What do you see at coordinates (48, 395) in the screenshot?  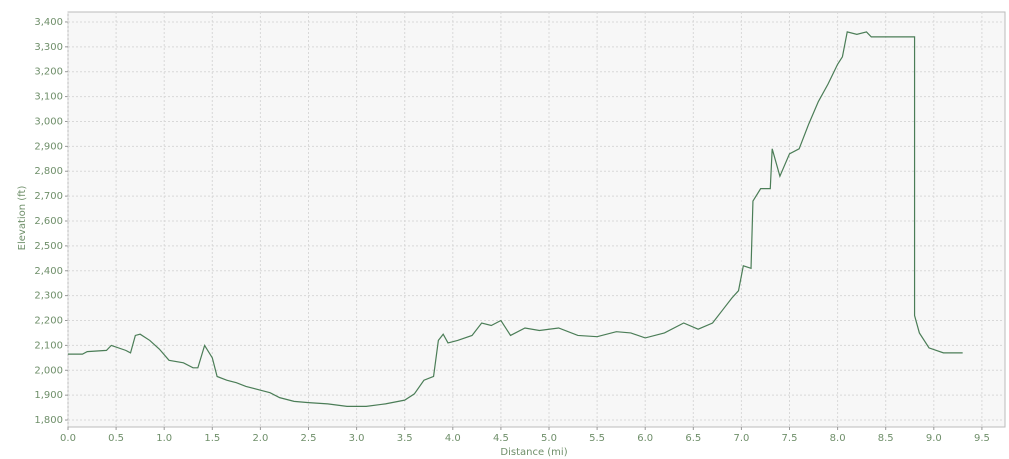 I see `y-tick-label: 1,900` at bounding box center [48, 395].